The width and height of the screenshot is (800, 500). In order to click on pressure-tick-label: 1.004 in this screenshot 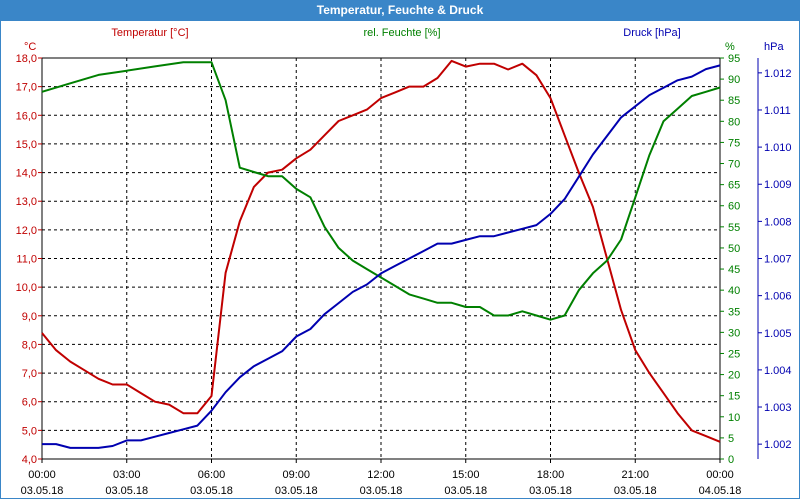, I will do `click(778, 371)`.